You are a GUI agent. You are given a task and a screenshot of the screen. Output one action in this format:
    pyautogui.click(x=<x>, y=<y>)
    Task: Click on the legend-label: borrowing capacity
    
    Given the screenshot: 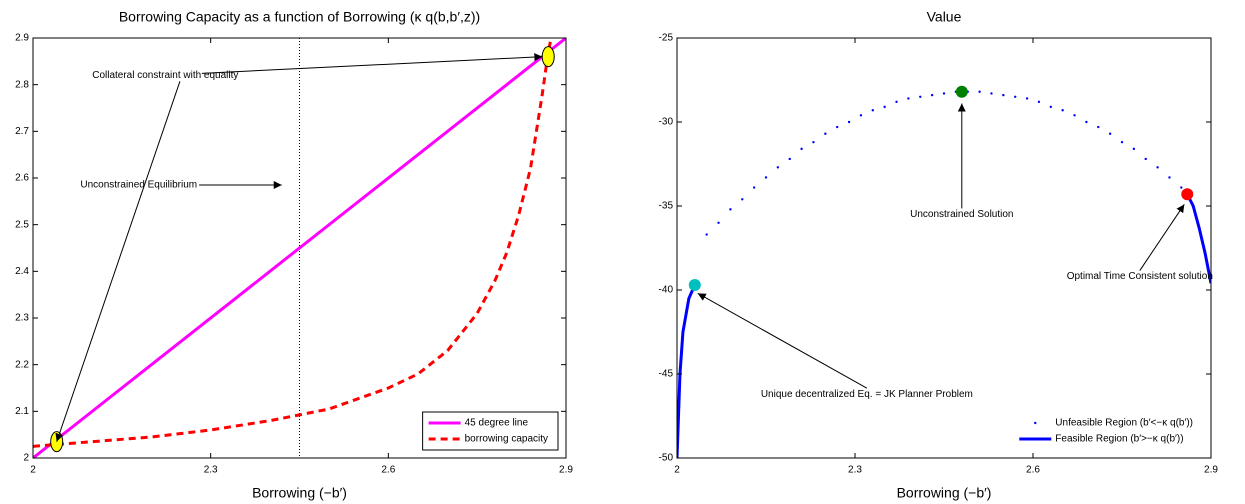 What is the action you would take?
    pyautogui.click(x=506, y=439)
    